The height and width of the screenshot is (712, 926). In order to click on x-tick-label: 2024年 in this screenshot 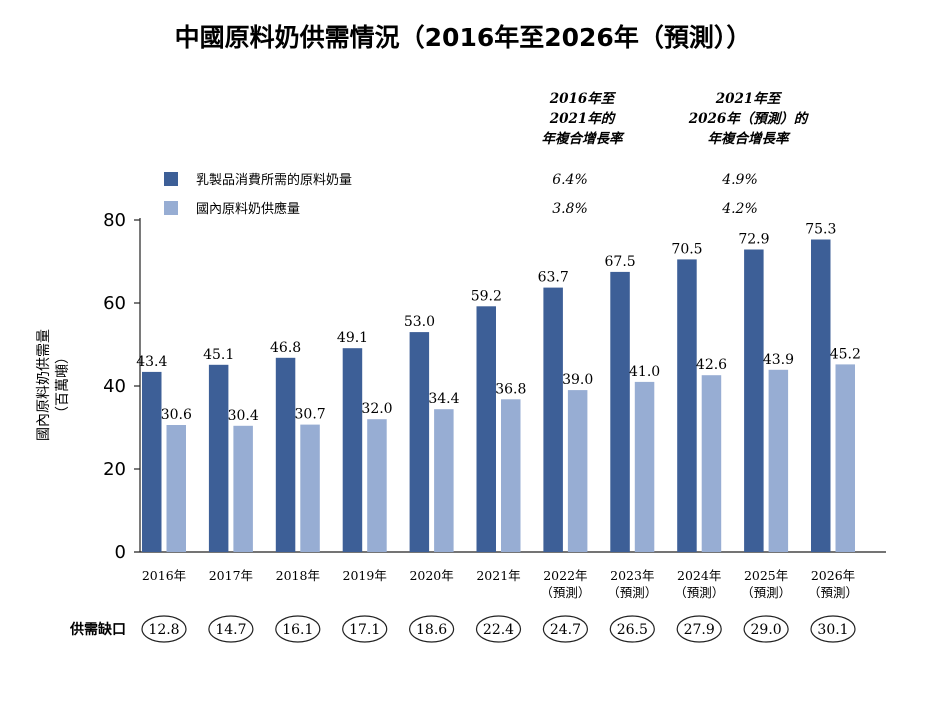, I will do `click(699, 575)`.